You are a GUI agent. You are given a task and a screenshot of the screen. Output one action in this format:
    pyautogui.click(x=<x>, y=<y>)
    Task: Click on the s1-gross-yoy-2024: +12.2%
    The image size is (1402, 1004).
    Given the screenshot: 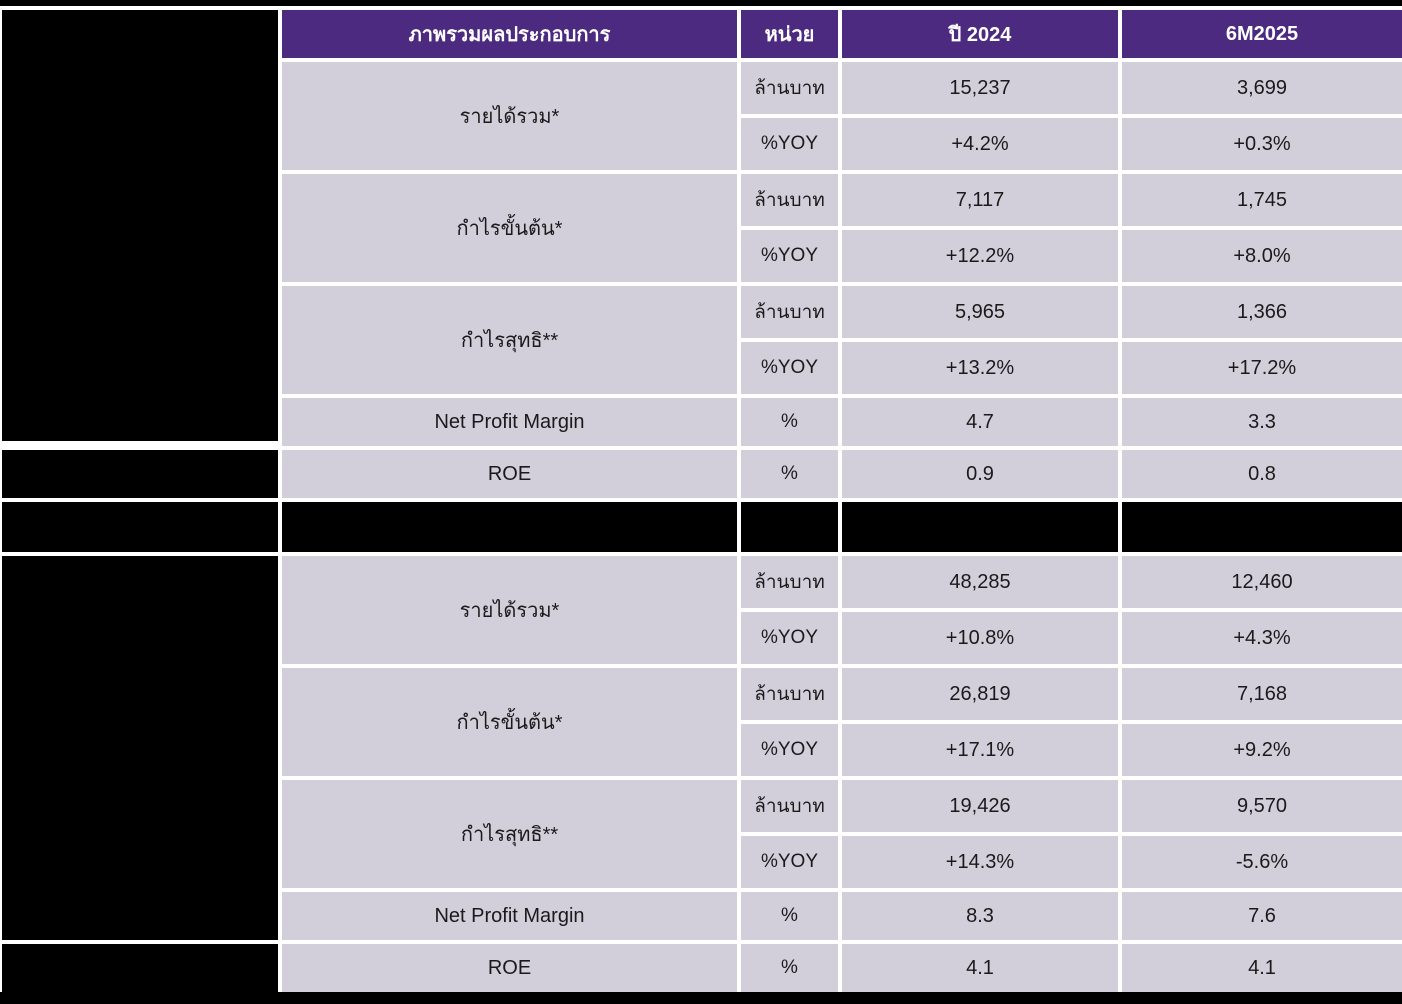 What is the action you would take?
    pyautogui.click(x=980, y=256)
    